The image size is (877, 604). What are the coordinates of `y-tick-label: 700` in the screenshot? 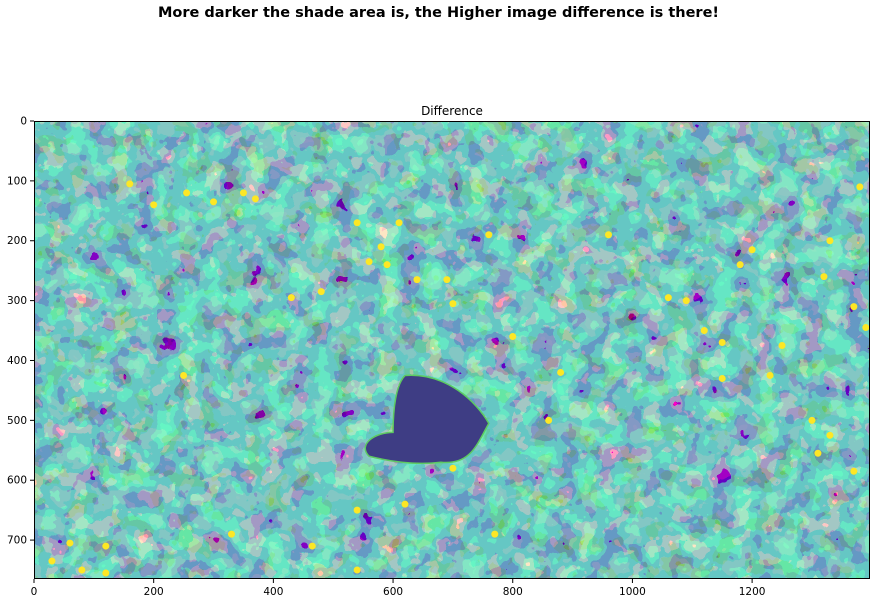 It's located at (17, 541).